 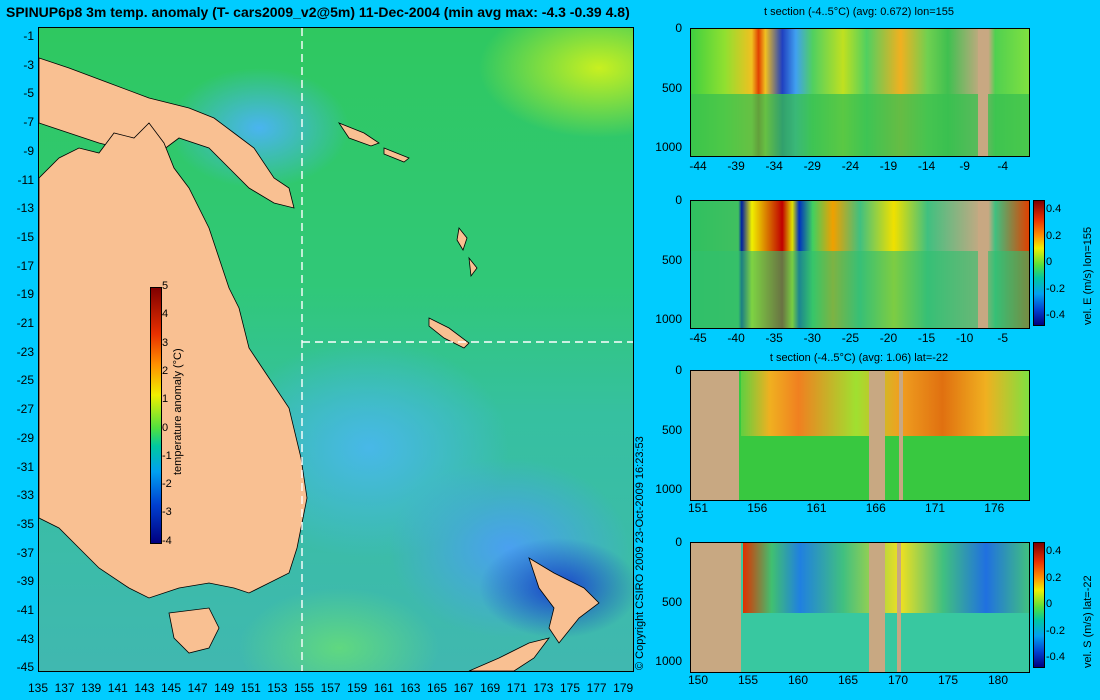 What do you see at coordinates (25, 380) in the screenshot?
I see `map-y-tick-label: -25` at bounding box center [25, 380].